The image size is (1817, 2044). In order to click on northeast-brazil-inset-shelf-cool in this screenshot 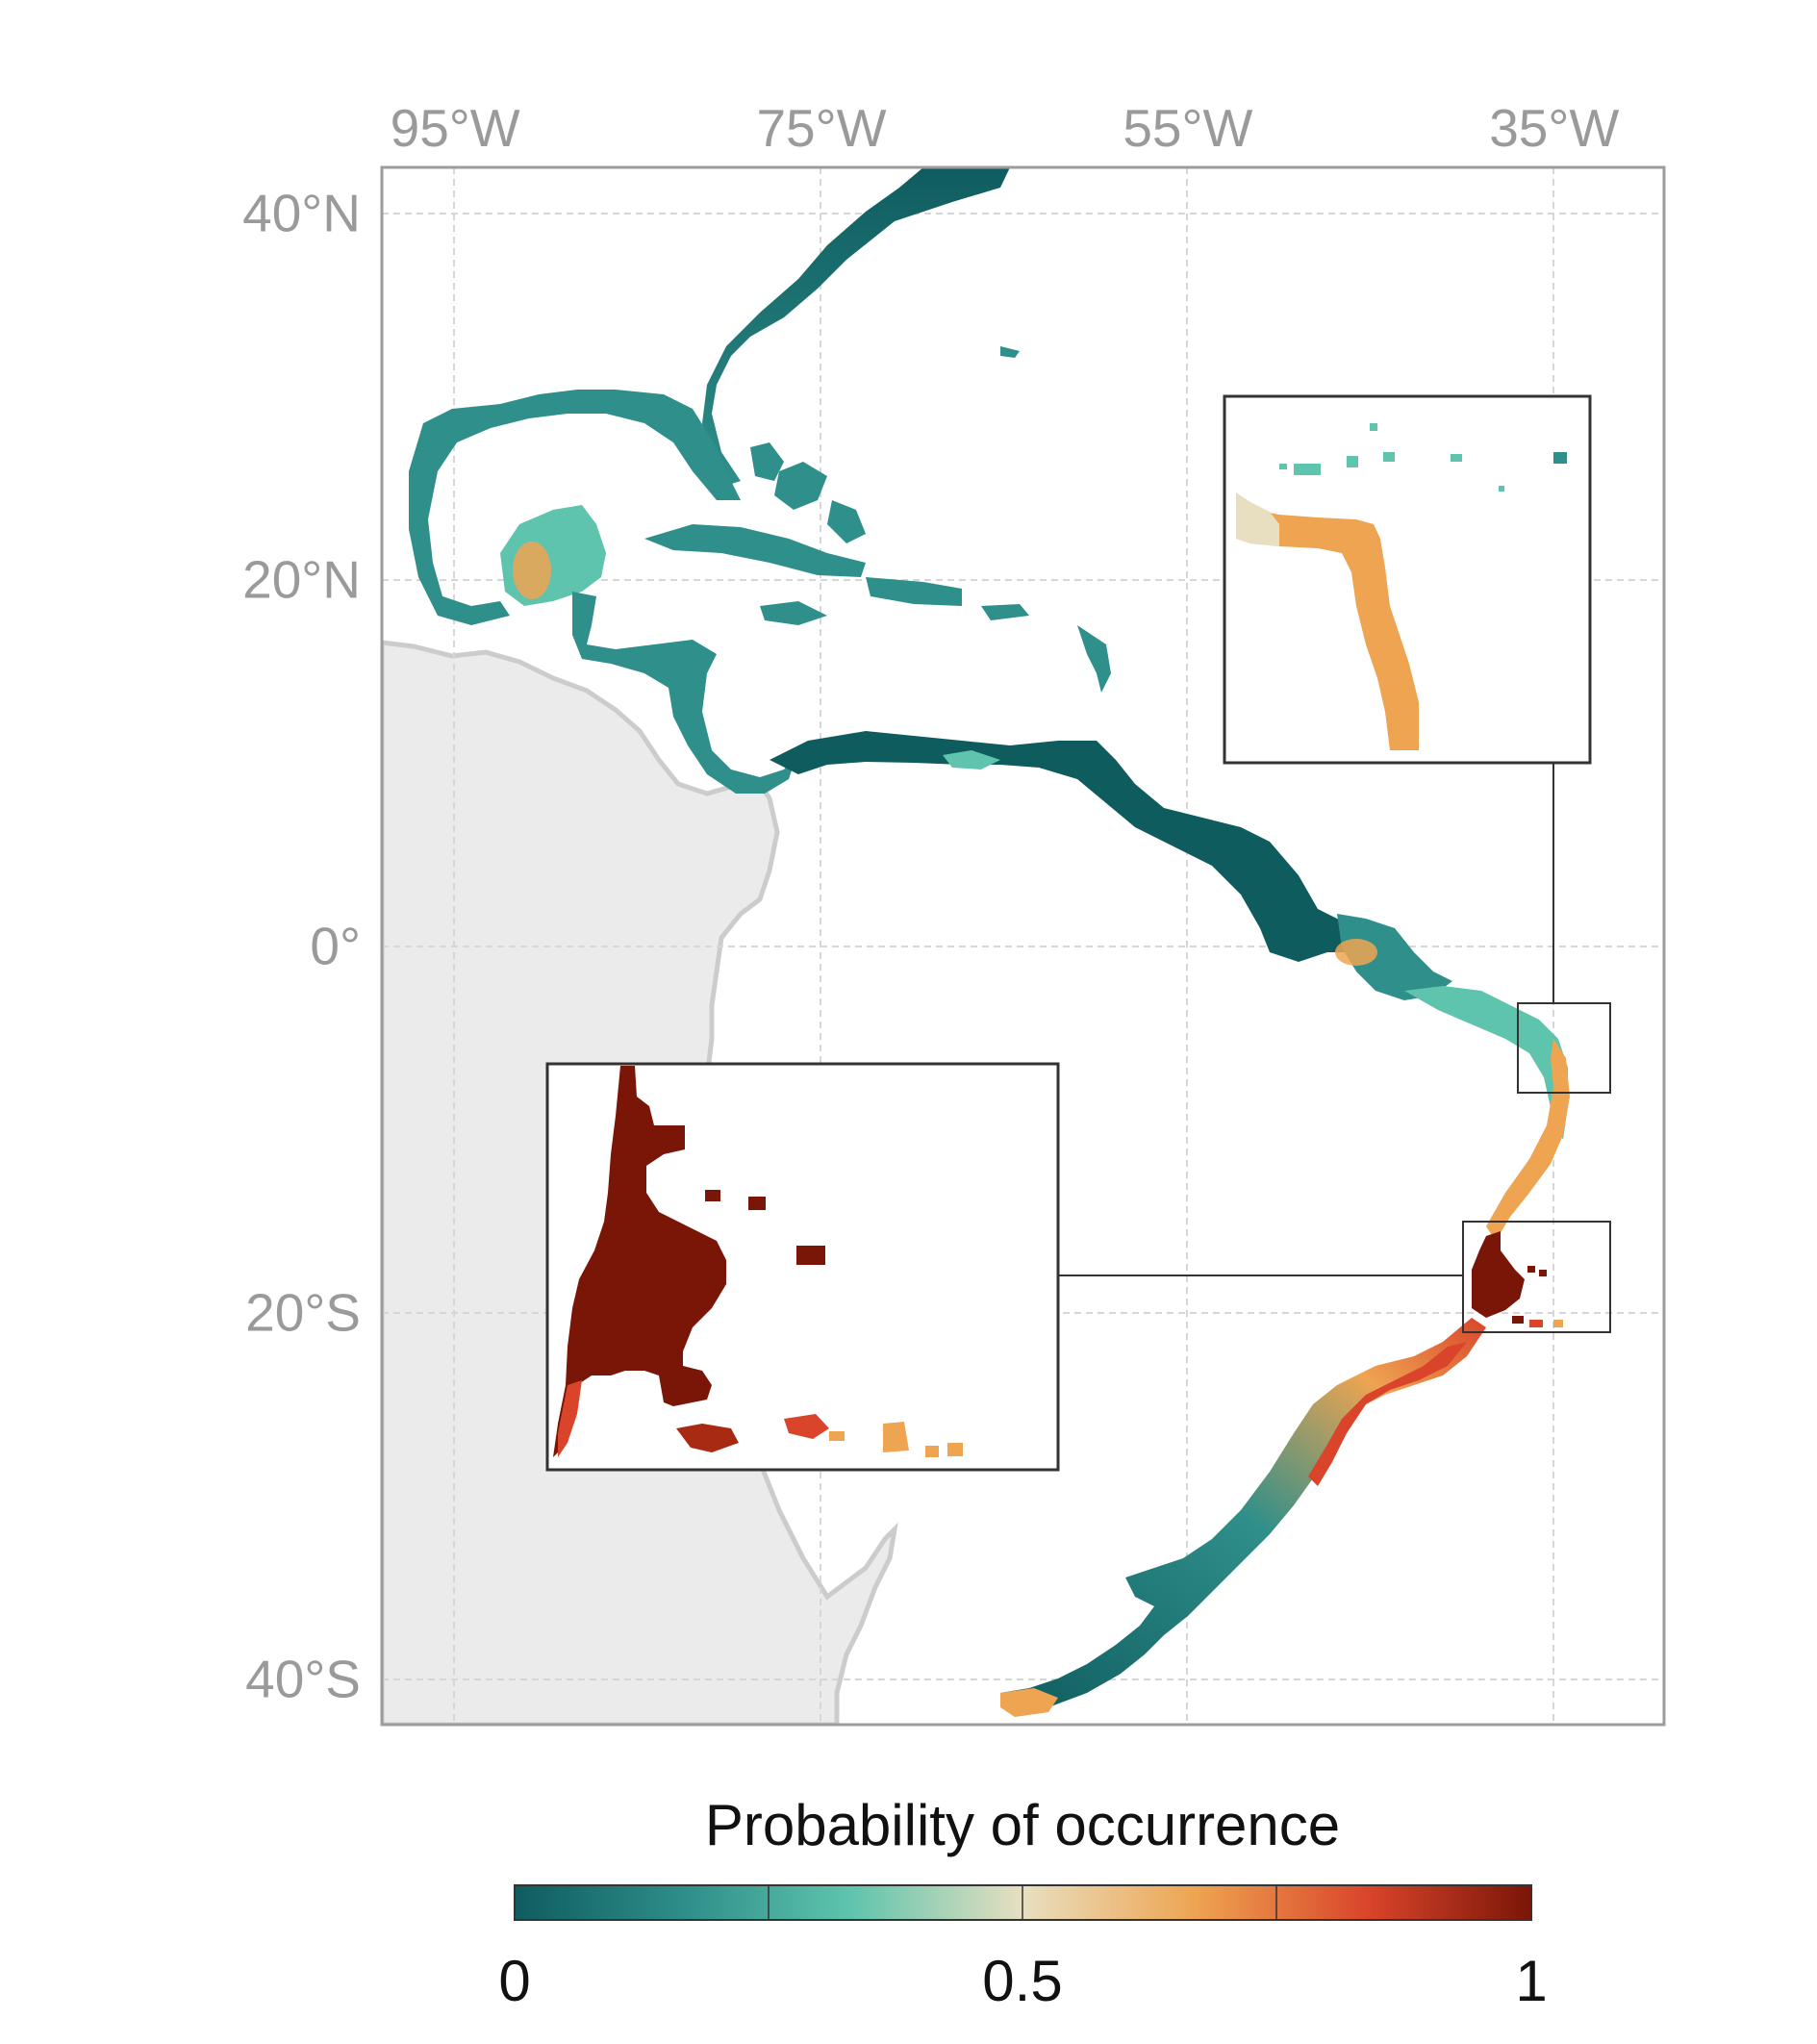, I will do `click(1258, 519)`.